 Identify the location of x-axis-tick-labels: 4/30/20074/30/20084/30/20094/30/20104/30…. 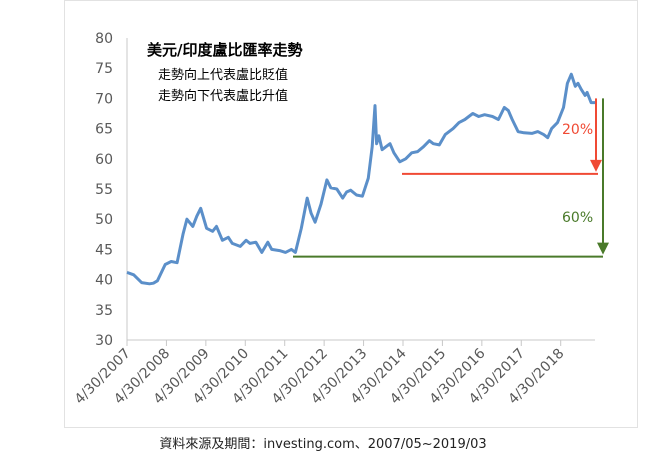
(320, 376).